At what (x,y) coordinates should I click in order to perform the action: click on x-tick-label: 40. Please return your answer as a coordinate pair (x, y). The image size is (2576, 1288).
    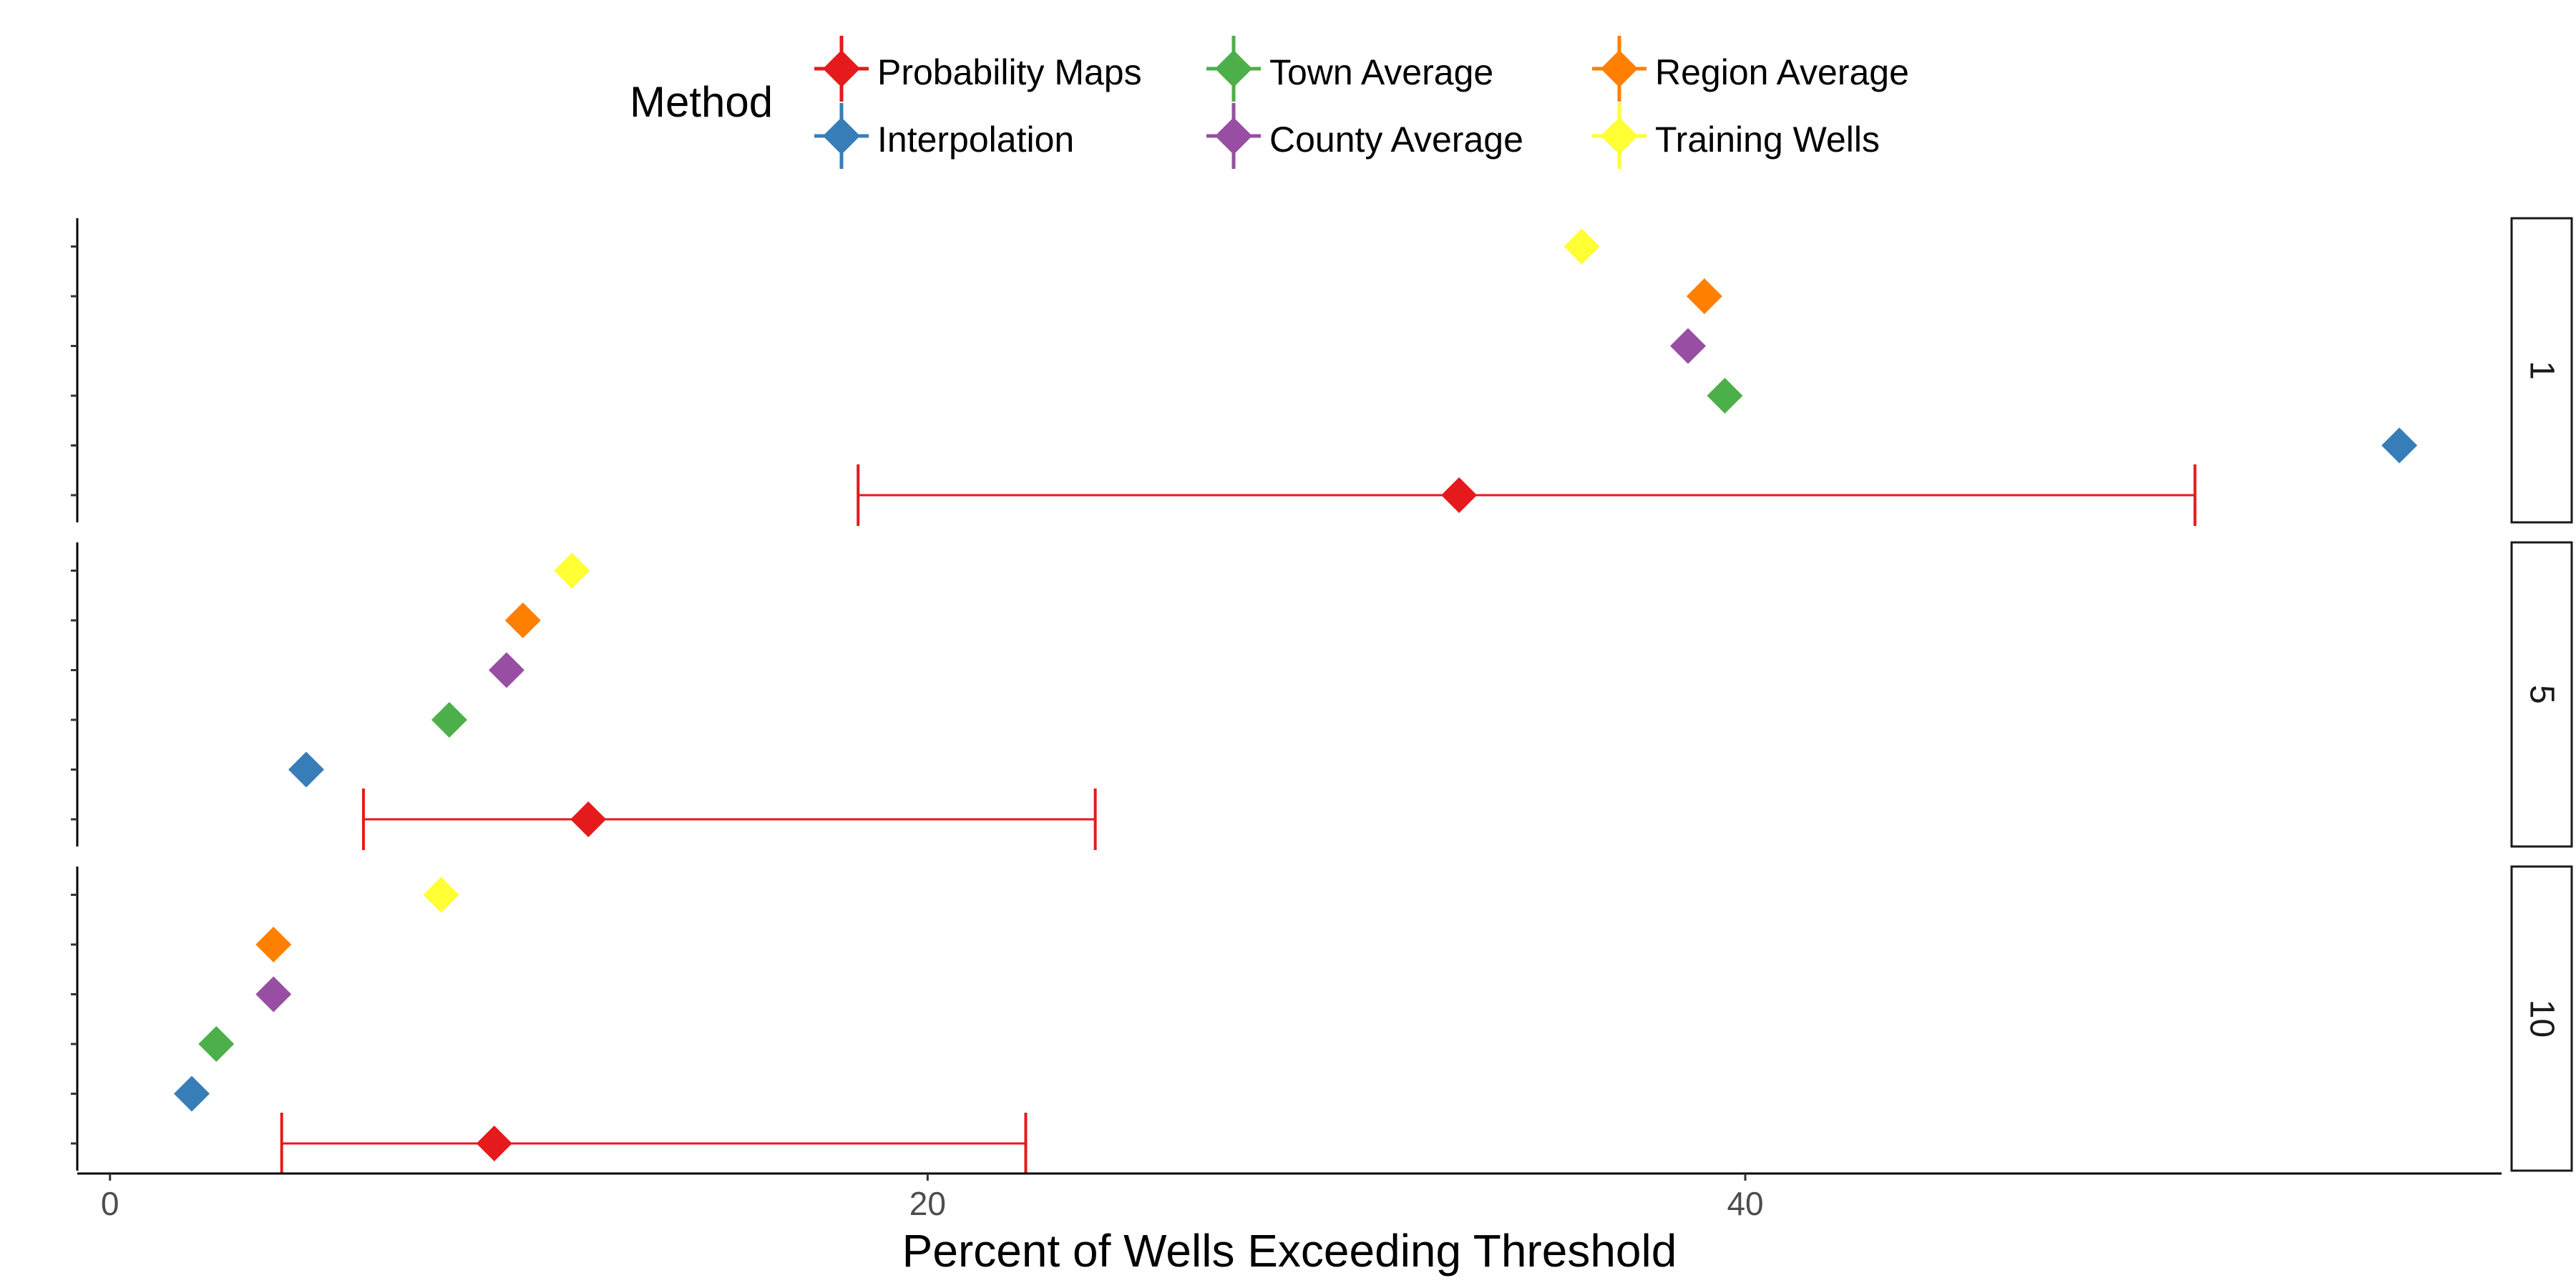
    Looking at the image, I should click on (1745, 1203).